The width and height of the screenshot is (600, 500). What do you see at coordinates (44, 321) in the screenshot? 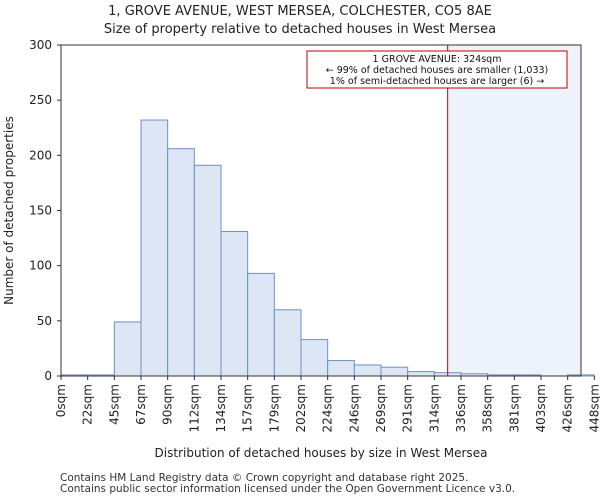
I see `y-tick-label: 50` at bounding box center [44, 321].